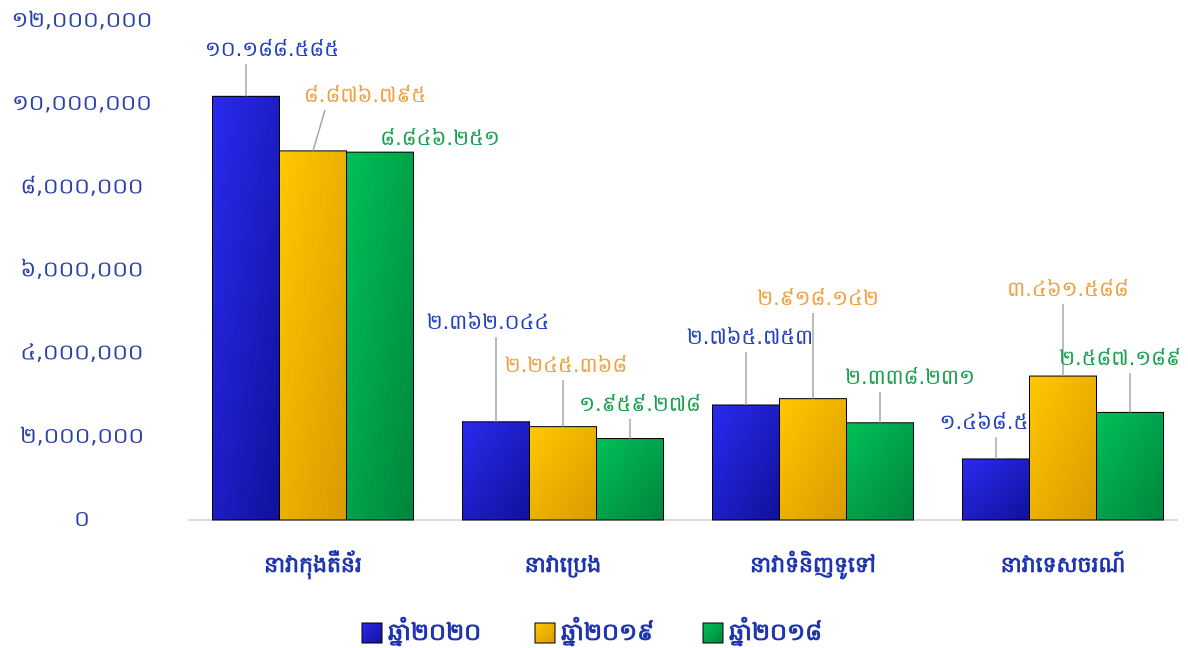 This screenshot has height=648, width=1188. What do you see at coordinates (82, 519) in the screenshot?
I see `y-tick-label: ០` at bounding box center [82, 519].